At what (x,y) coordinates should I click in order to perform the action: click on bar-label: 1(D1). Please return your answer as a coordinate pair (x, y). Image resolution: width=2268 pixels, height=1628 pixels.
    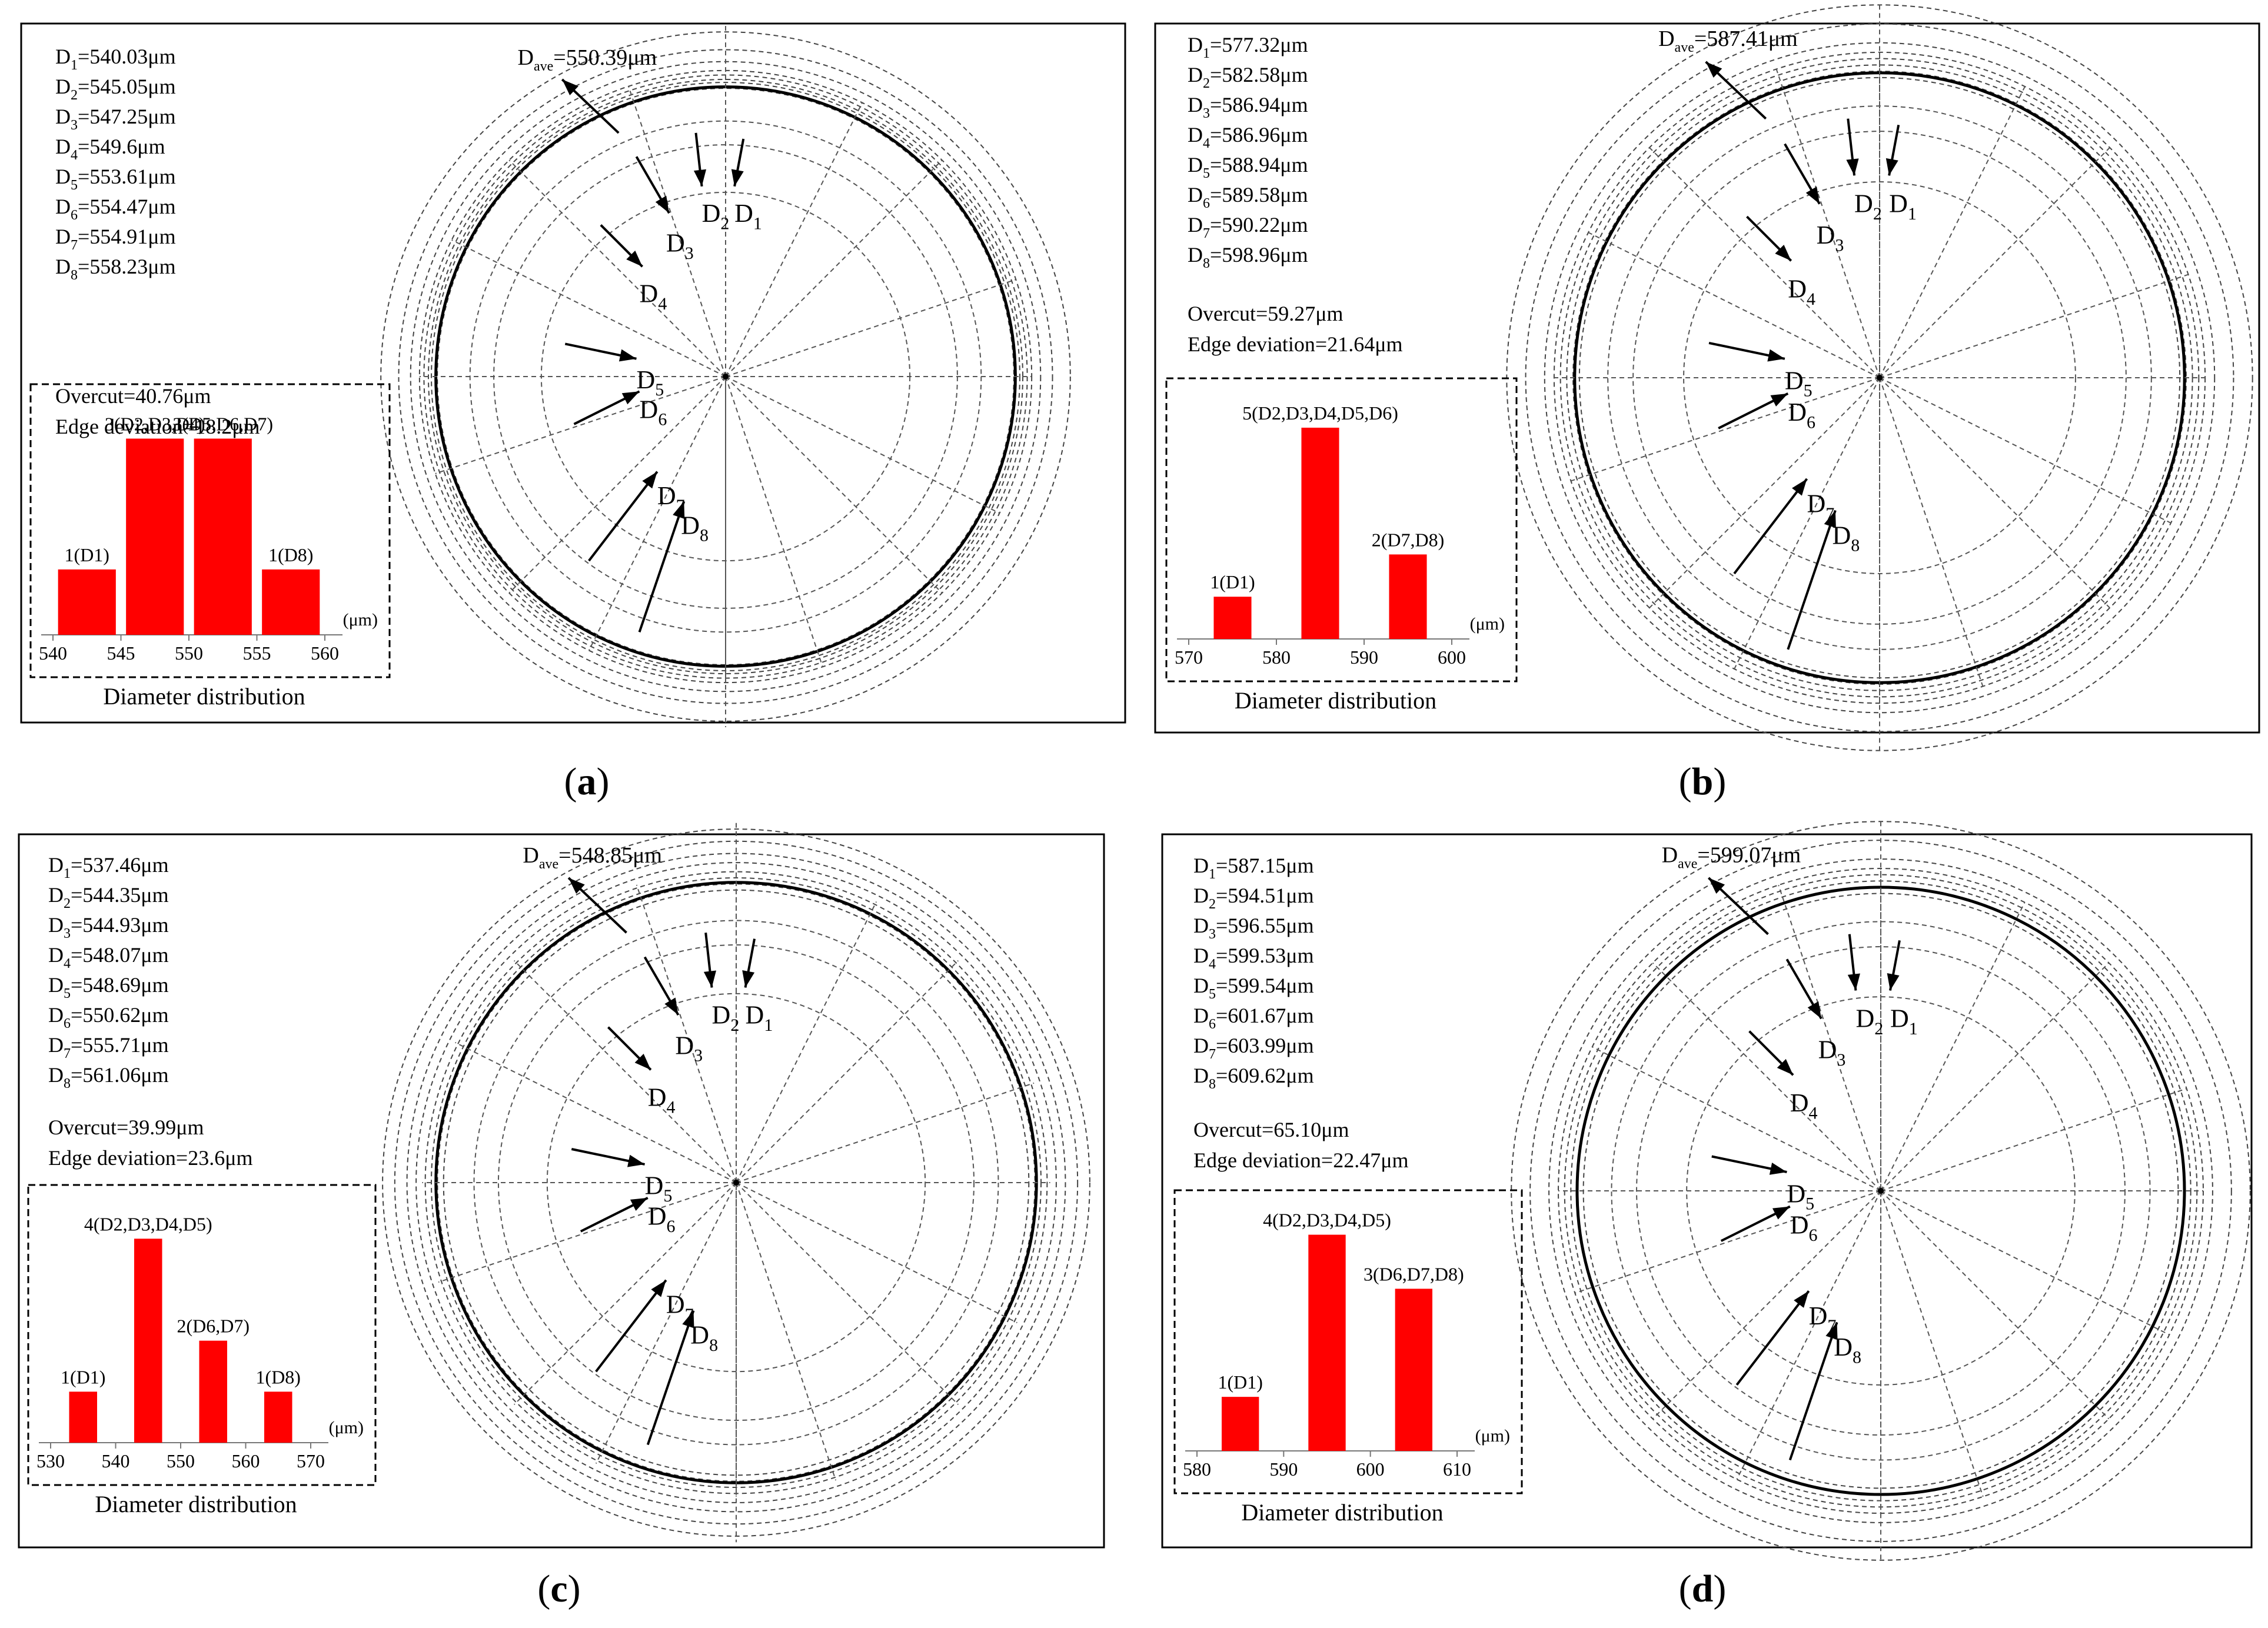
    Looking at the image, I should click on (87, 554).